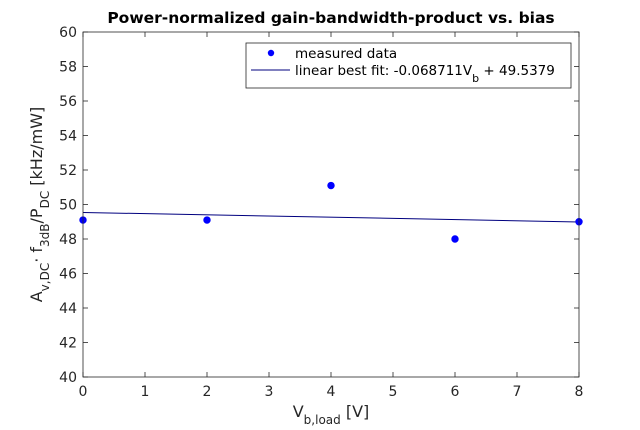  What do you see at coordinates (68, 344) in the screenshot?
I see `y-tick-label: 42` at bounding box center [68, 344].